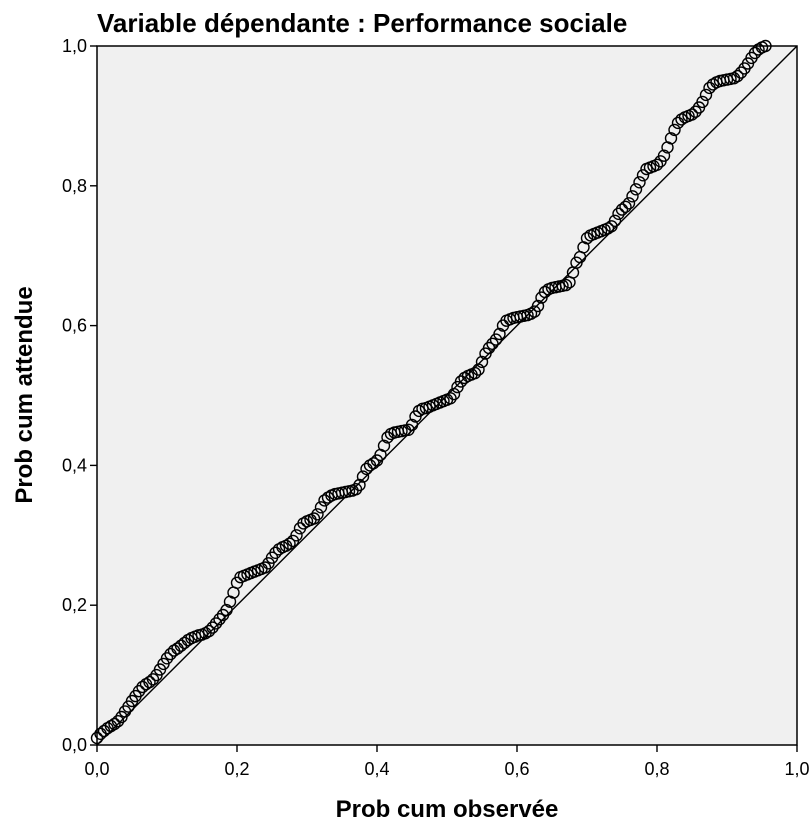 This screenshot has height=828, width=812. I want to click on x-axis: 0,0 0,2 0,4 0,6 0,8 1,0, so click(447, 762).